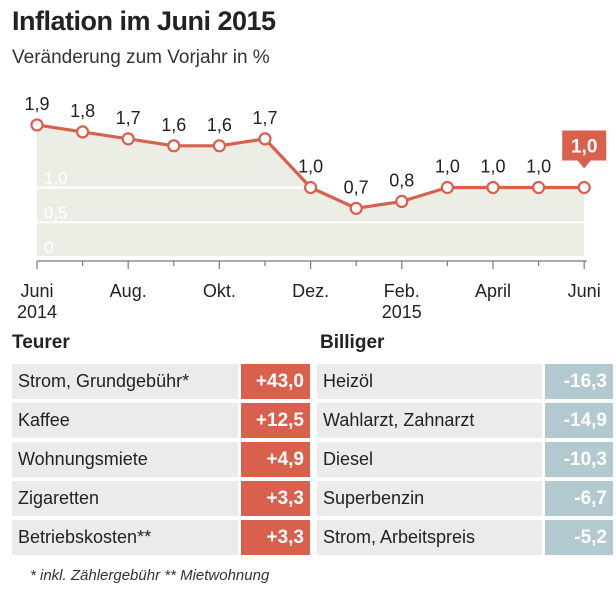 The image size is (616, 593). I want to click on chart-subtitle: Veränderung zum Vorjahr in %, so click(141, 57).